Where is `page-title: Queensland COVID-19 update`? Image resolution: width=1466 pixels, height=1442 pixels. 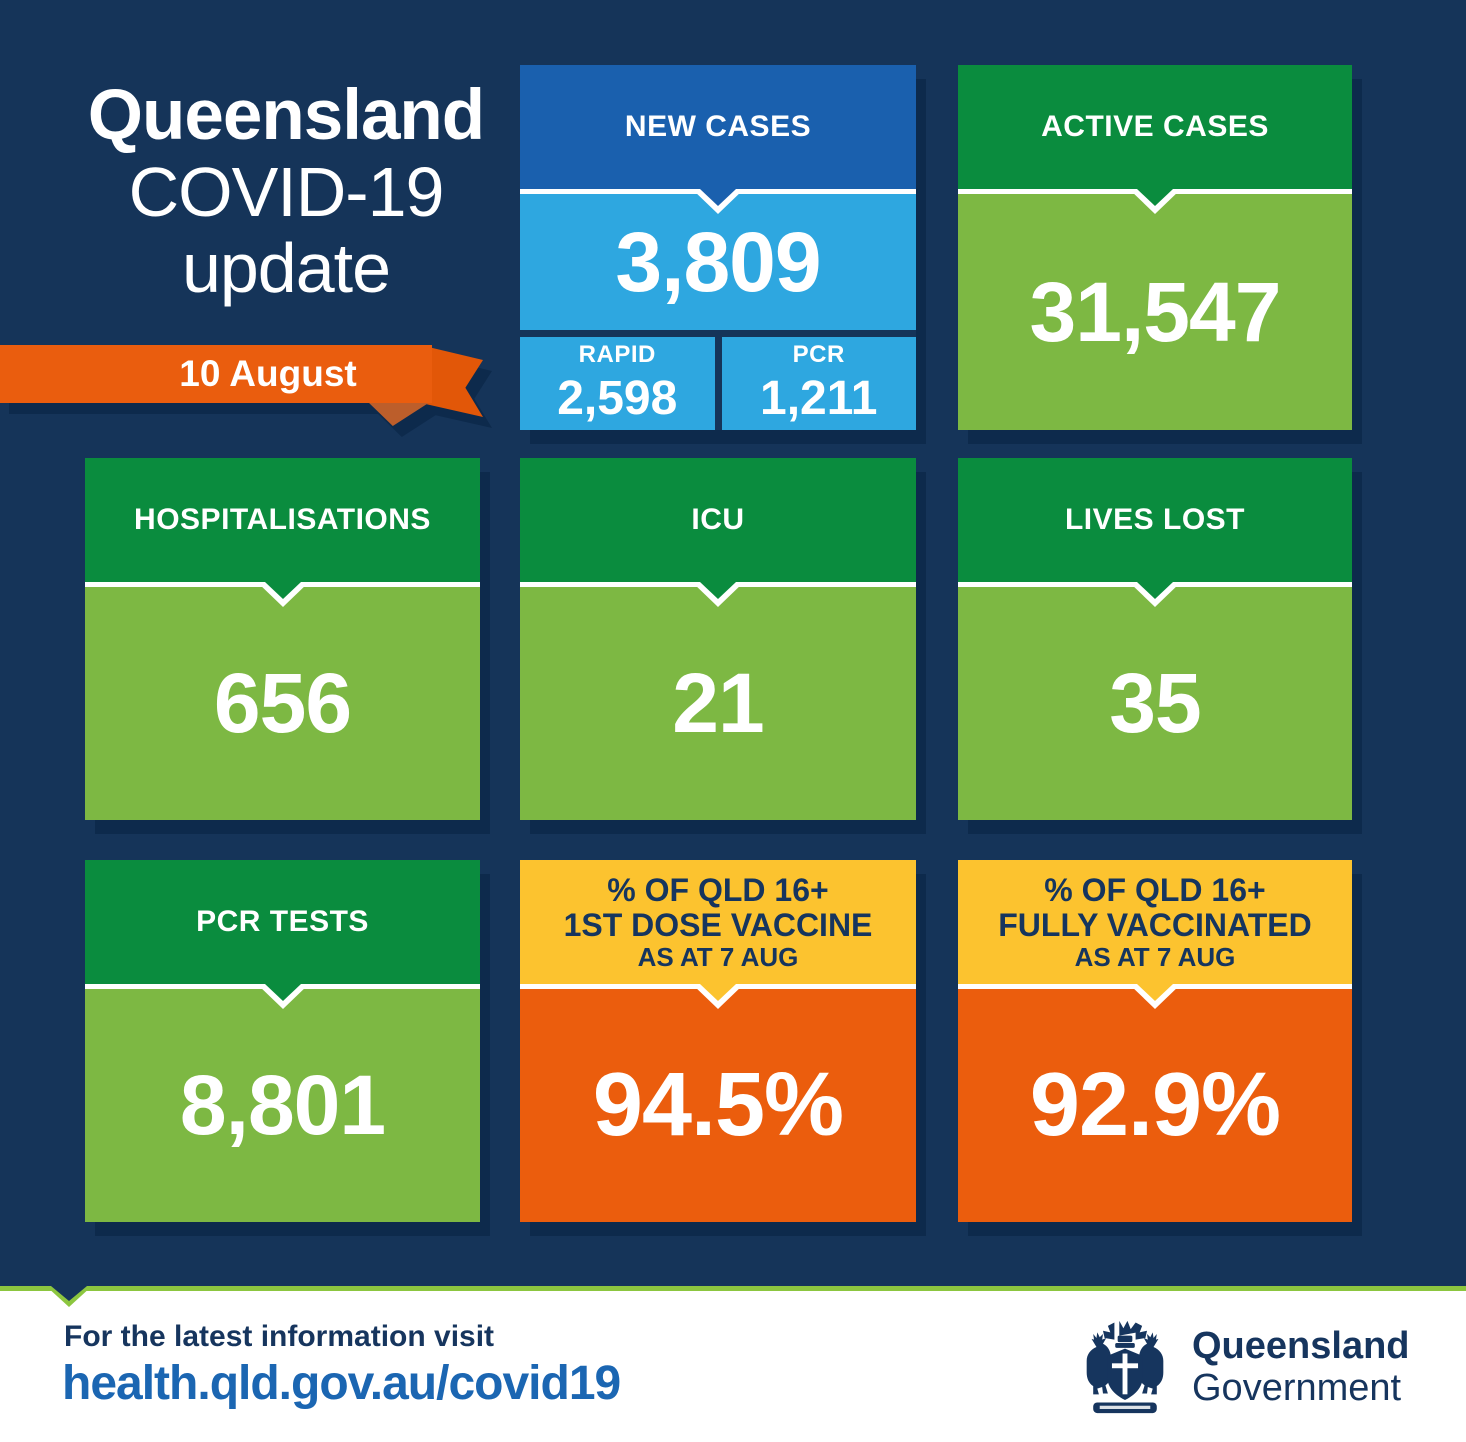 page-title: Queensland COVID-19 update is located at coordinates (286, 191).